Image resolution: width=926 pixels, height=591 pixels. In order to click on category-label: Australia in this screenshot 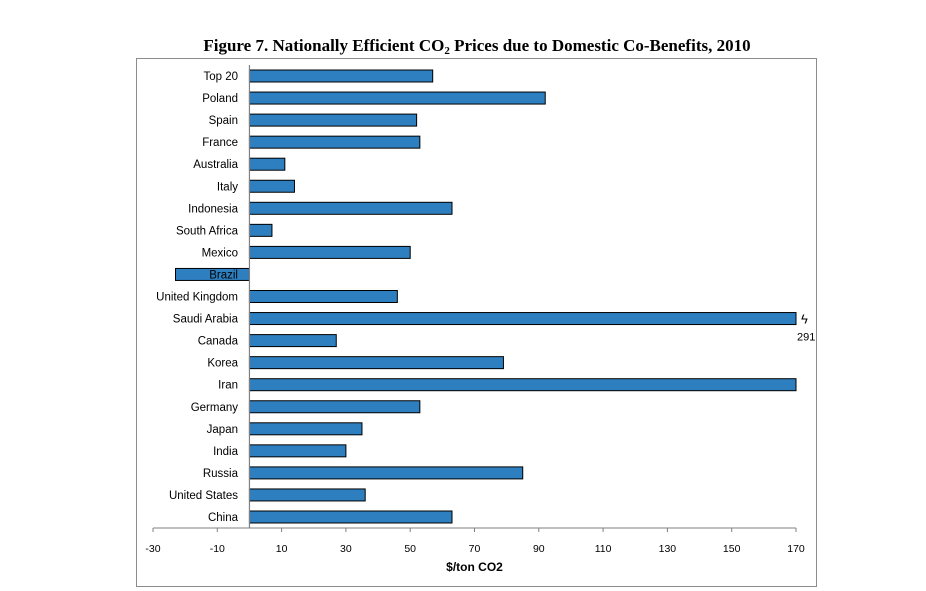, I will do `click(215, 165)`.